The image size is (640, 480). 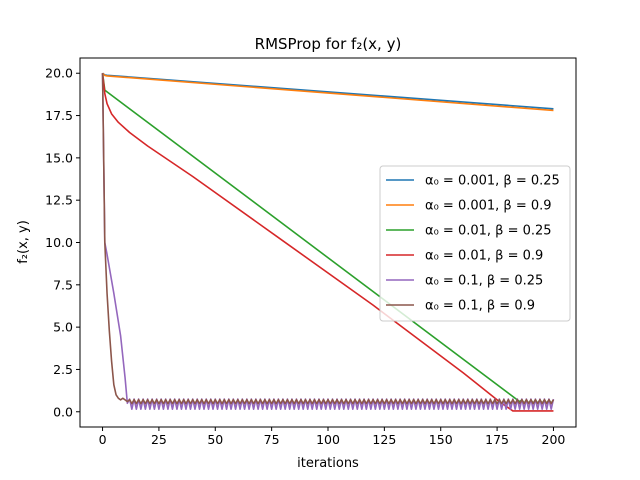 I want to click on legend-label: α₀ = 0.01, β = 0.9, so click(x=484, y=256).